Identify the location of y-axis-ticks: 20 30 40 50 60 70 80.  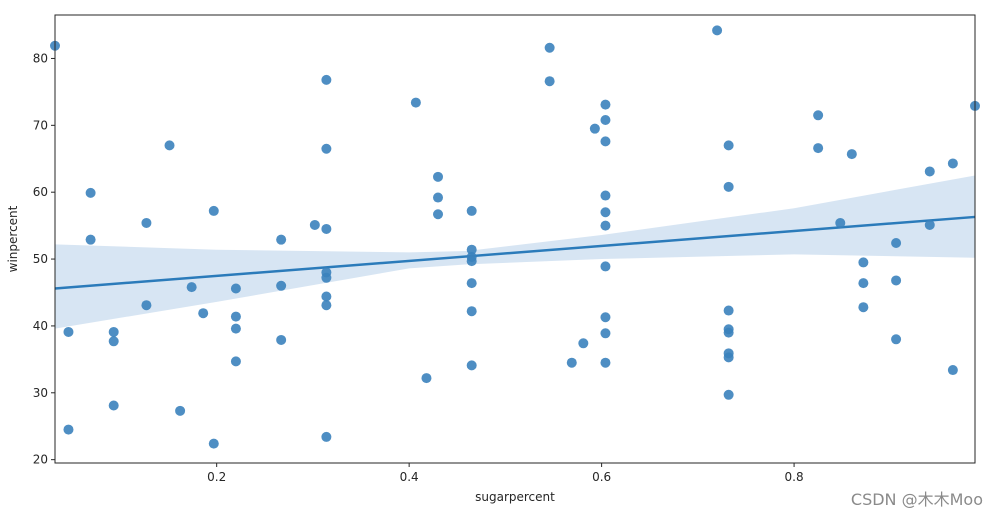
(44, 259).